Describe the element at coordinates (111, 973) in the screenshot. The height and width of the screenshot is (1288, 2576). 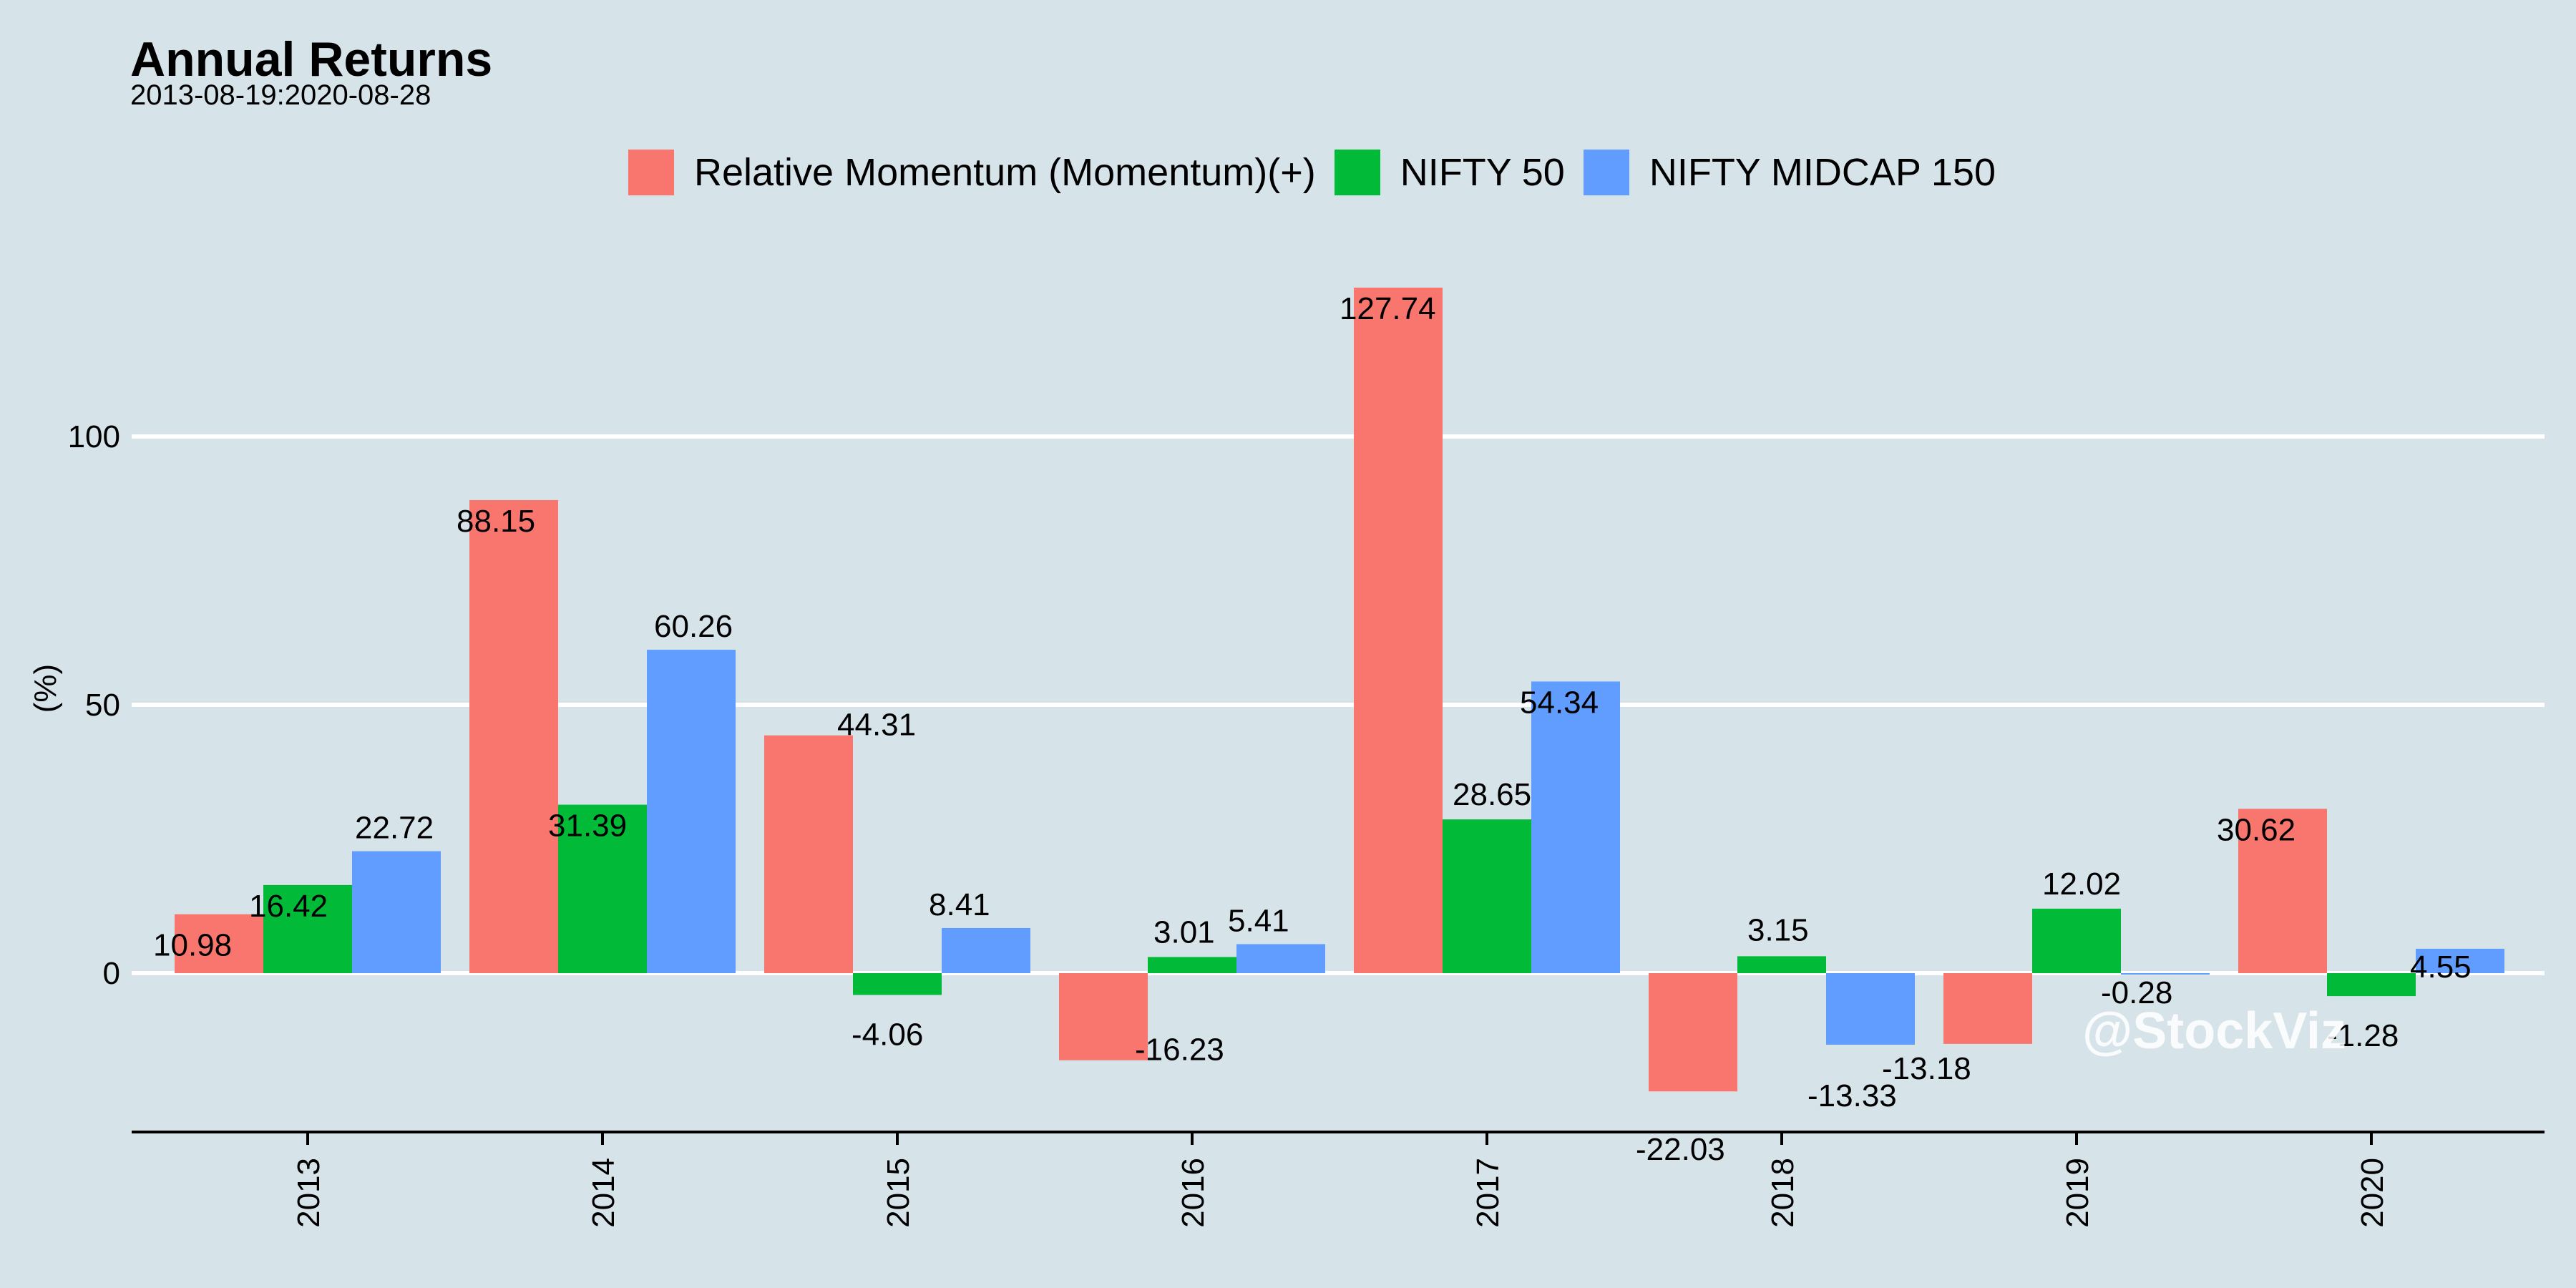
I see `y-tick-label: 0` at that location.